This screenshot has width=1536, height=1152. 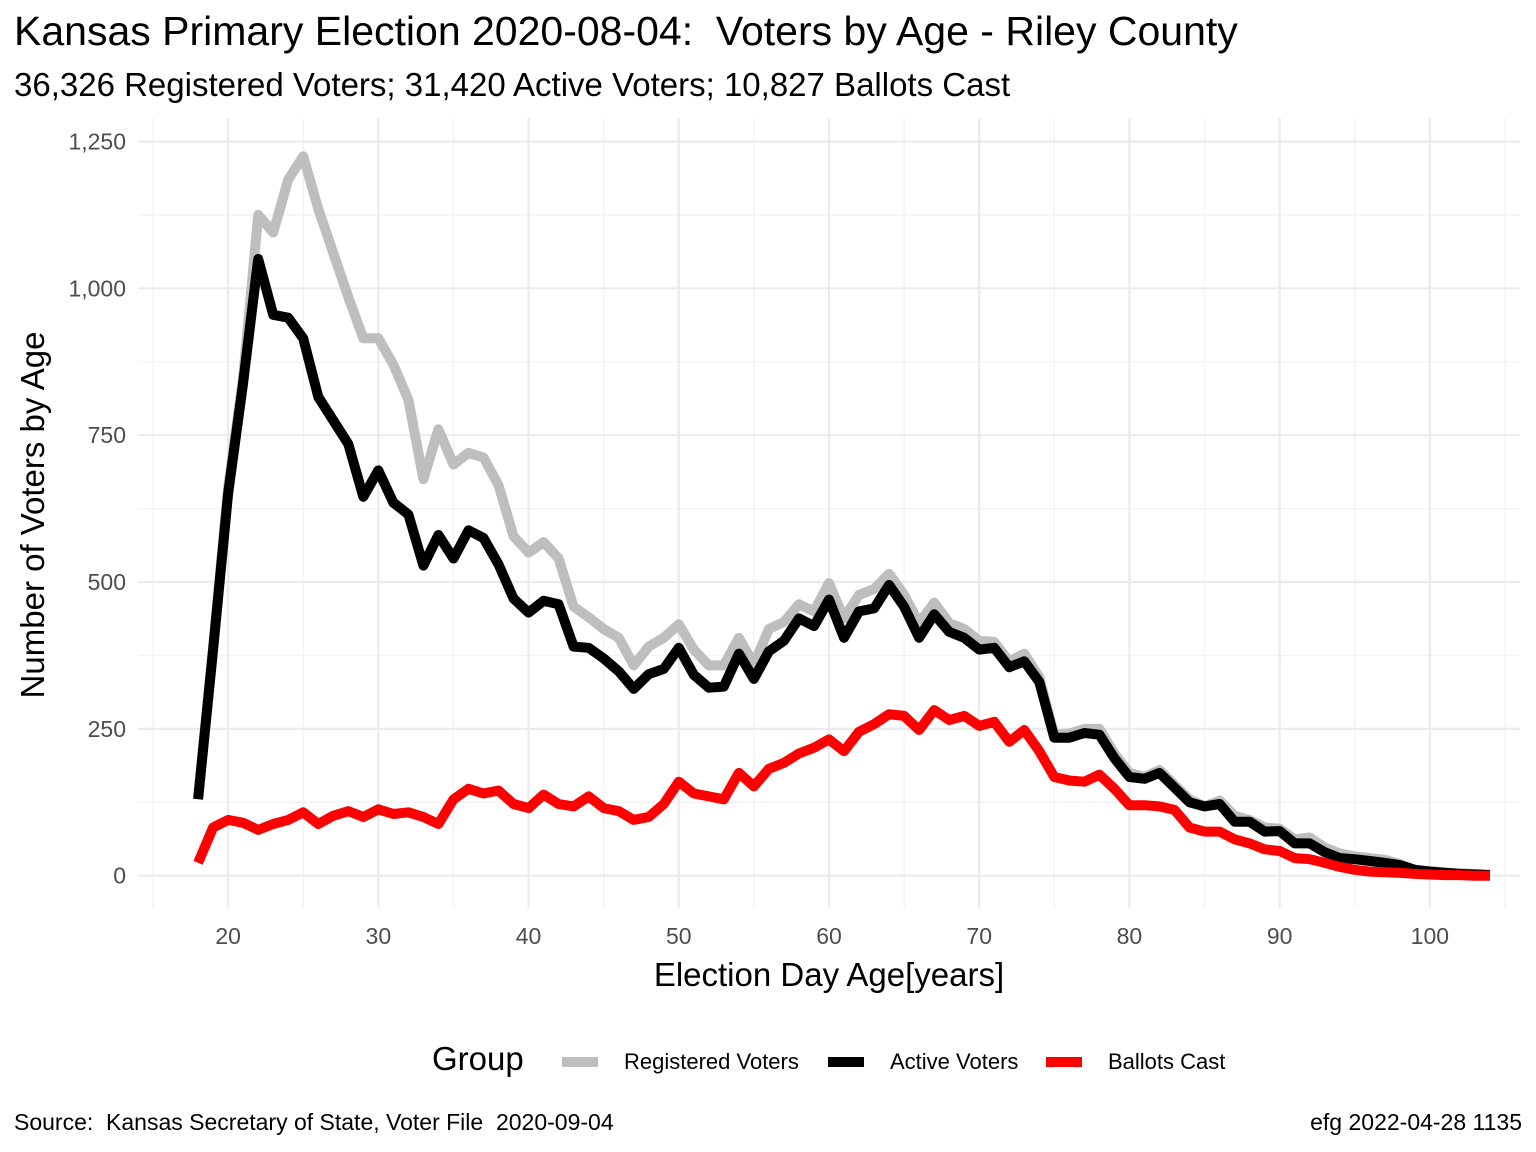 I want to click on x-tick-label: 60, so click(x=829, y=936).